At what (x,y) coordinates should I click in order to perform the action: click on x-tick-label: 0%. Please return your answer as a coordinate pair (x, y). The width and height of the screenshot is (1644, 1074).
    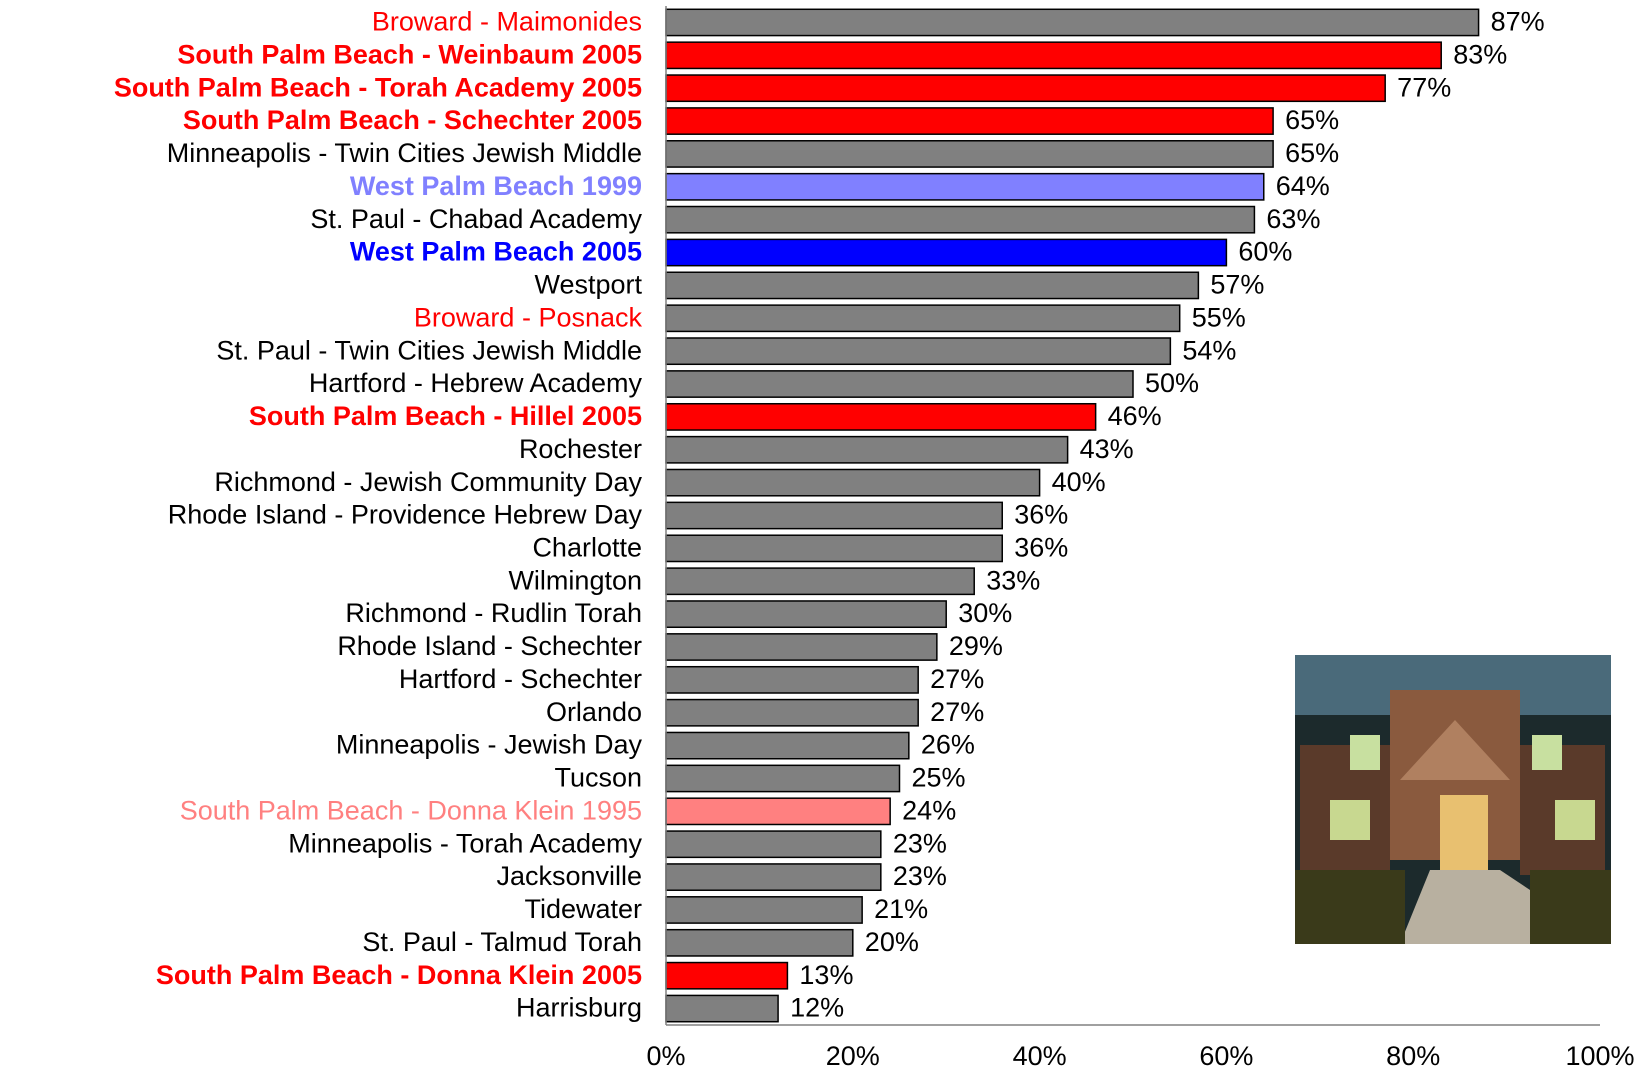
    Looking at the image, I should click on (665, 1056).